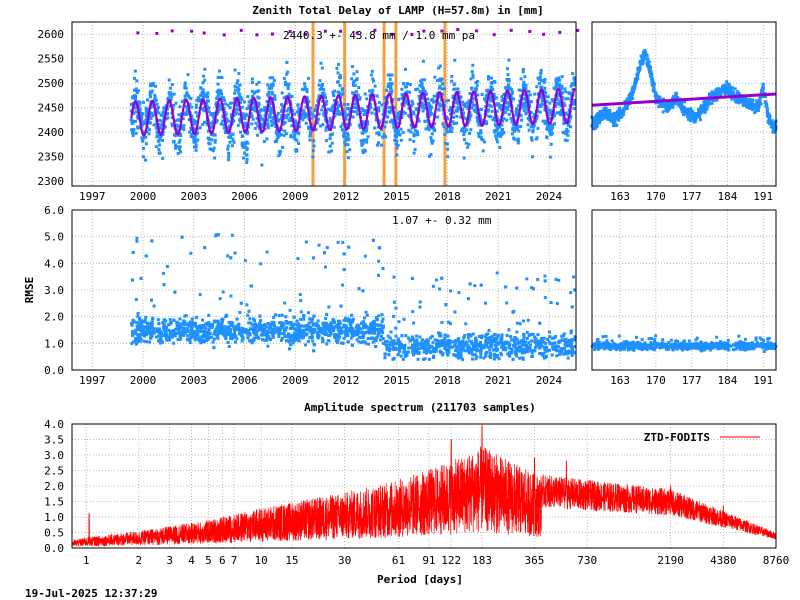 Image resolution: width=800 pixels, height=600 pixels. Describe the element at coordinates (392, 34) in the screenshot. I see `ztd-outlier` at that location.